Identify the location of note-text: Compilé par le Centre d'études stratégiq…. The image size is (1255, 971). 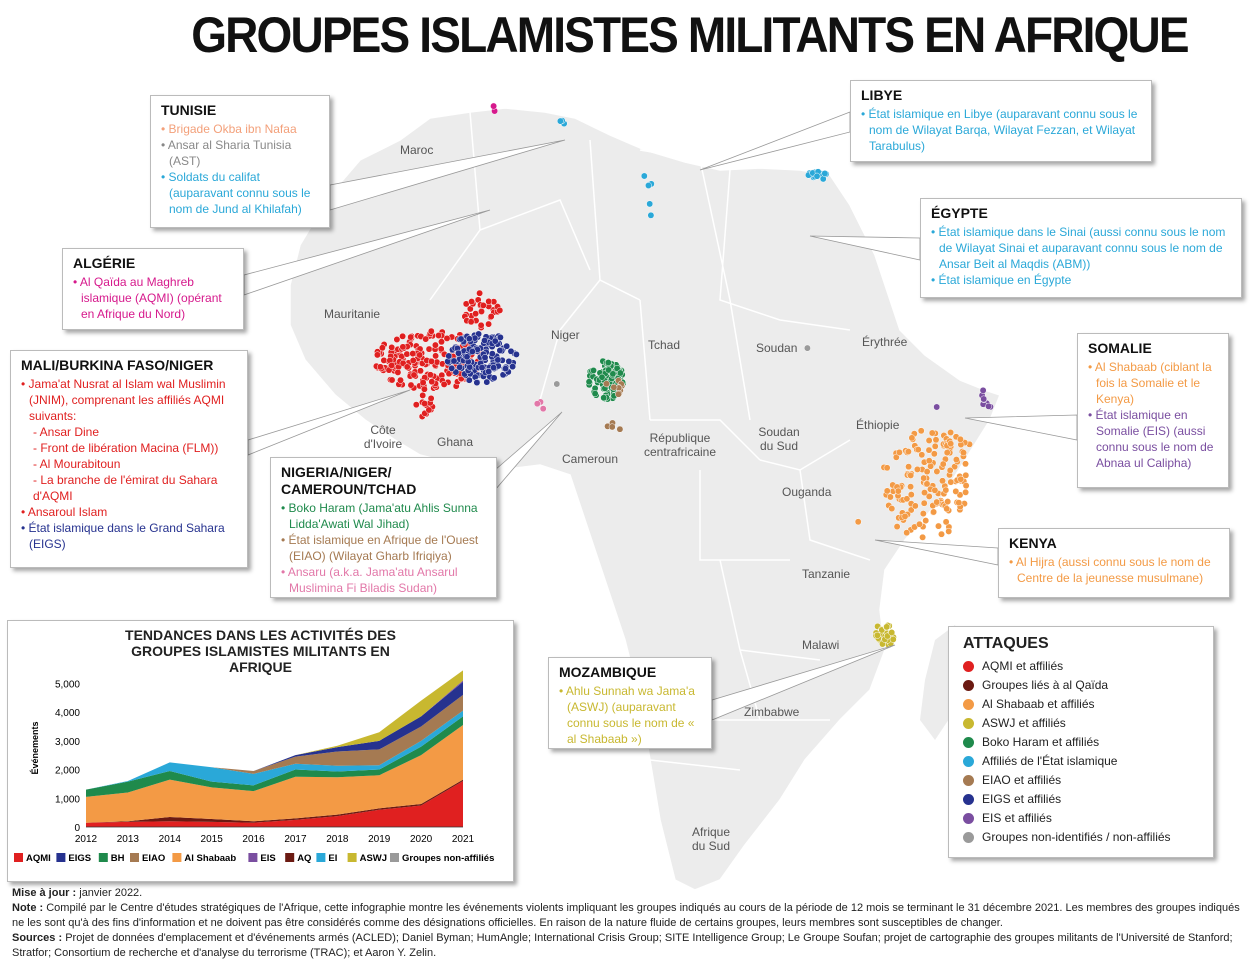
(626, 915).